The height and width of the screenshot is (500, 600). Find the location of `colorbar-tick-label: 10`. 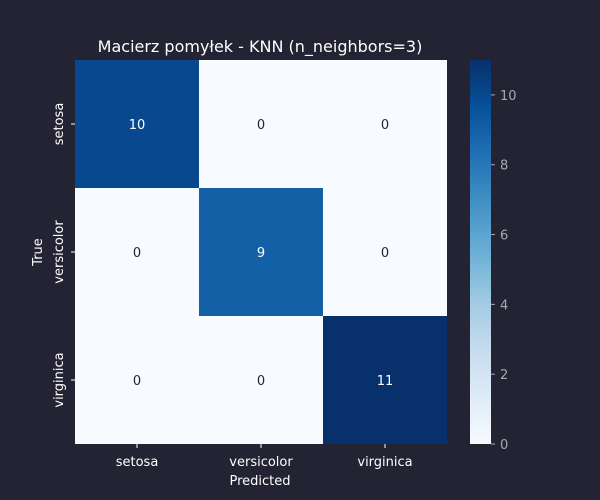

colorbar-tick-label: 10 is located at coordinates (508, 96).